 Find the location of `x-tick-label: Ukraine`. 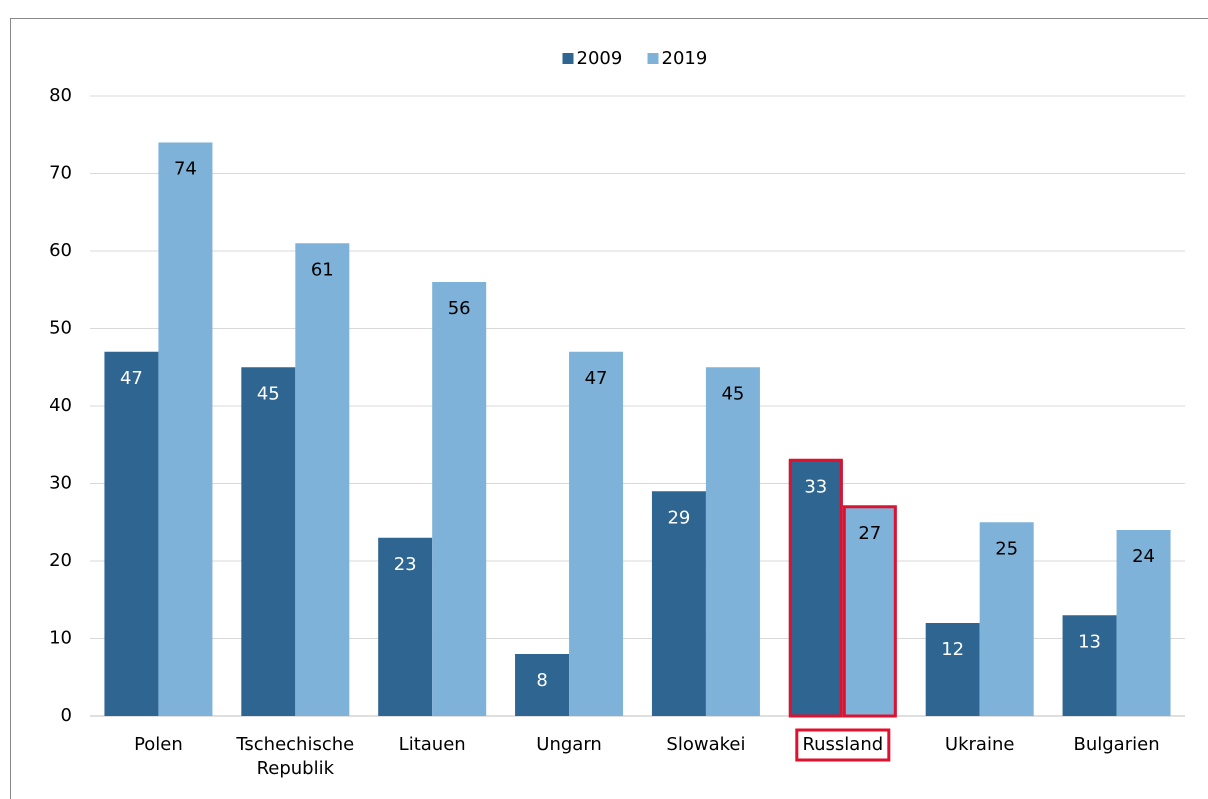

x-tick-label: Ukraine is located at coordinates (979, 744).